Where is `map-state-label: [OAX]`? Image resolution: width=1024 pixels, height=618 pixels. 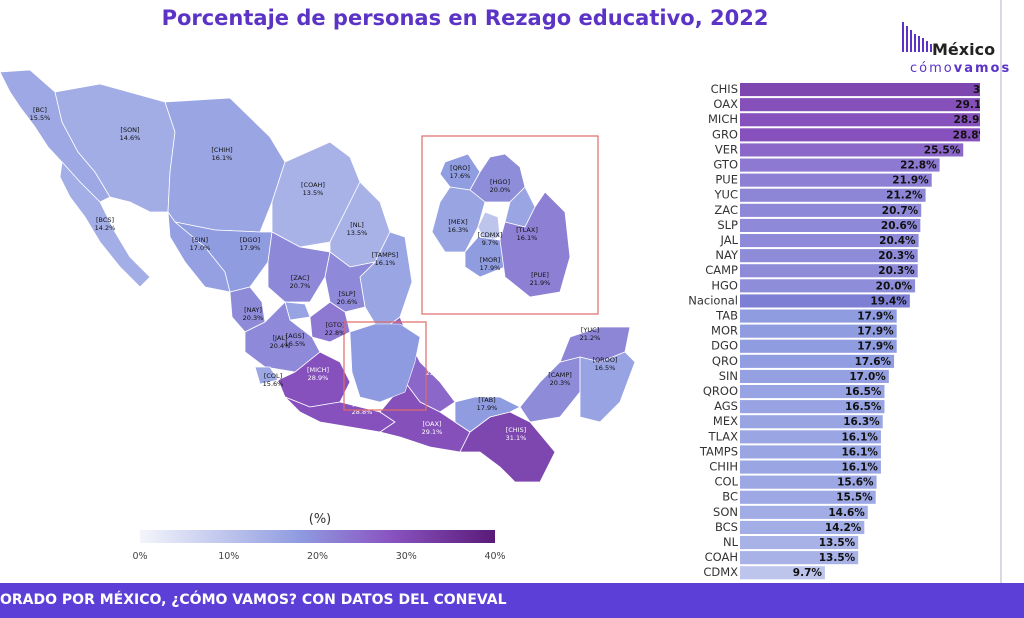
map-state-label: [OAX] is located at coordinates (432, 424).